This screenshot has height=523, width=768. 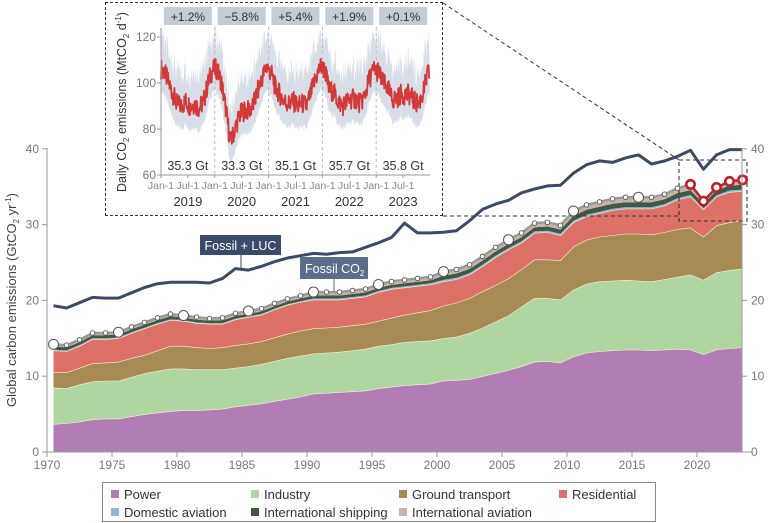 I want to click on point-fossil-co2-1998, so click(x=417, y=278).